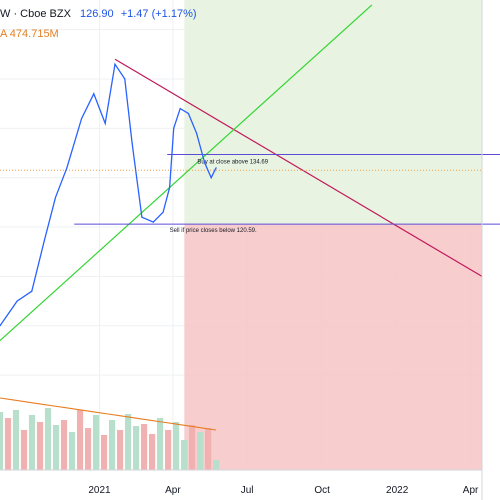 The image size is (500, 500). I want to click on x-tick-label-1: Apr, so click(173, 490).